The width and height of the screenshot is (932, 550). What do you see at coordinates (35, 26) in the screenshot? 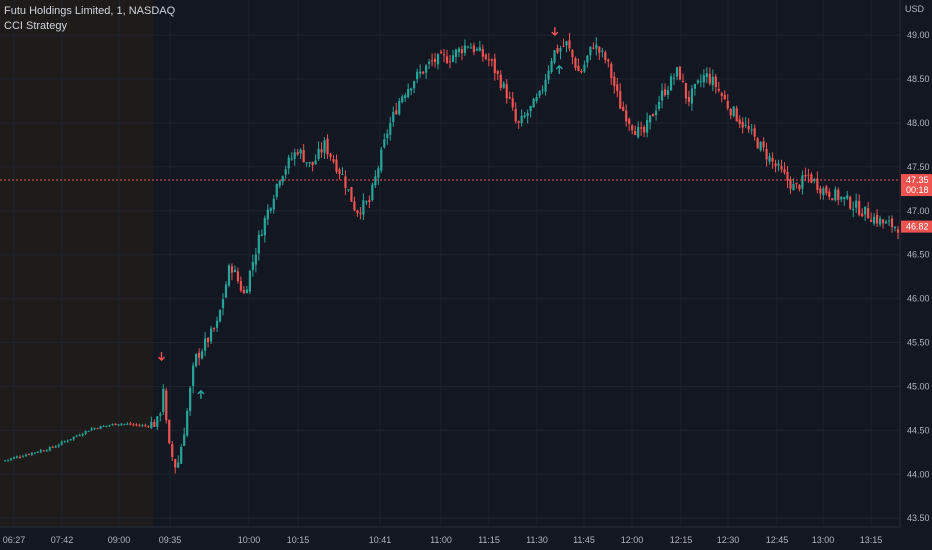
I see `strategy-title: CCI Strategy` at bounding box center [35, 26].